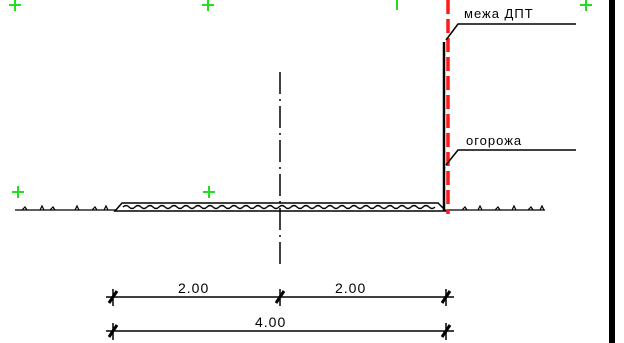 The width and height of the screenshot is (624, 343). What do you see at coordinates (612, 171) in the screenshot?
I see `frame-border` at bounding box center [612, 171].